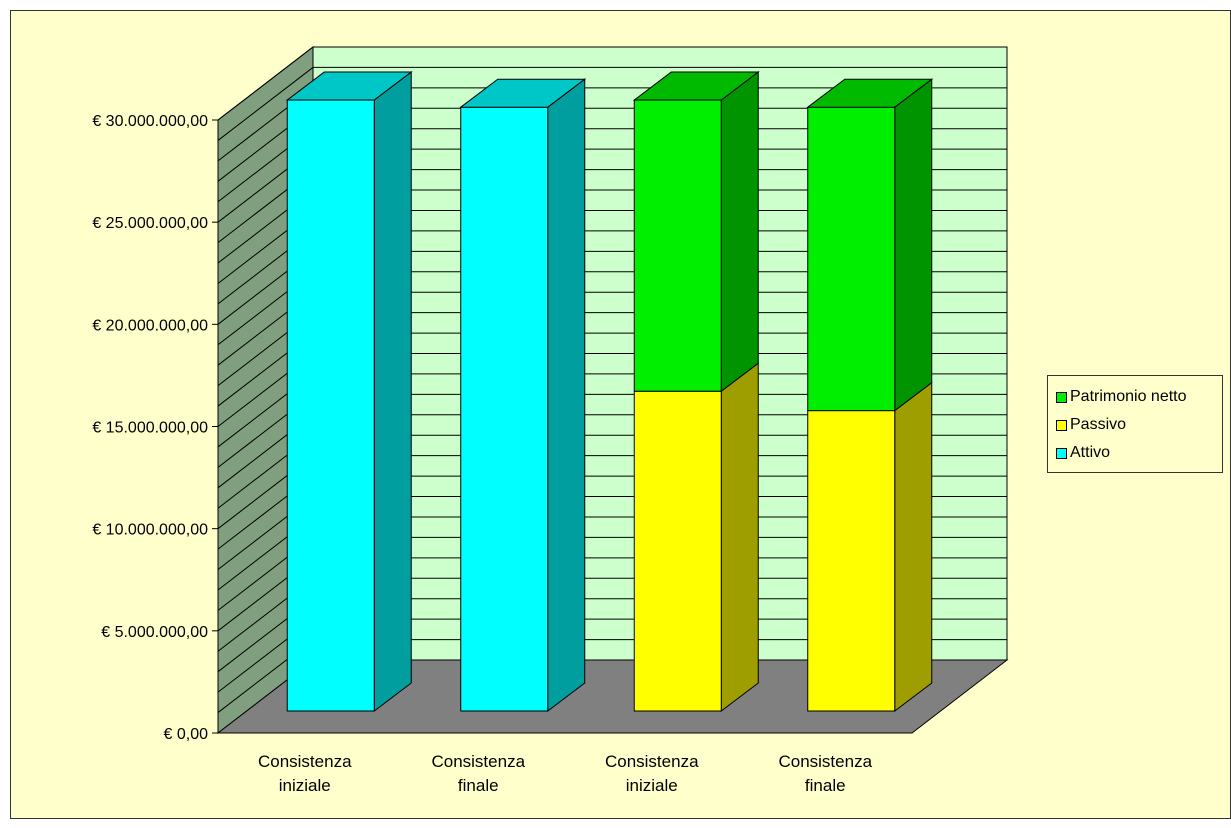 This screenshot has height=828, width=1231. Describe the element at coordinates (150, 325) in the screenshot. I see `y-tick-label: € 20.000.000,00` at that location.